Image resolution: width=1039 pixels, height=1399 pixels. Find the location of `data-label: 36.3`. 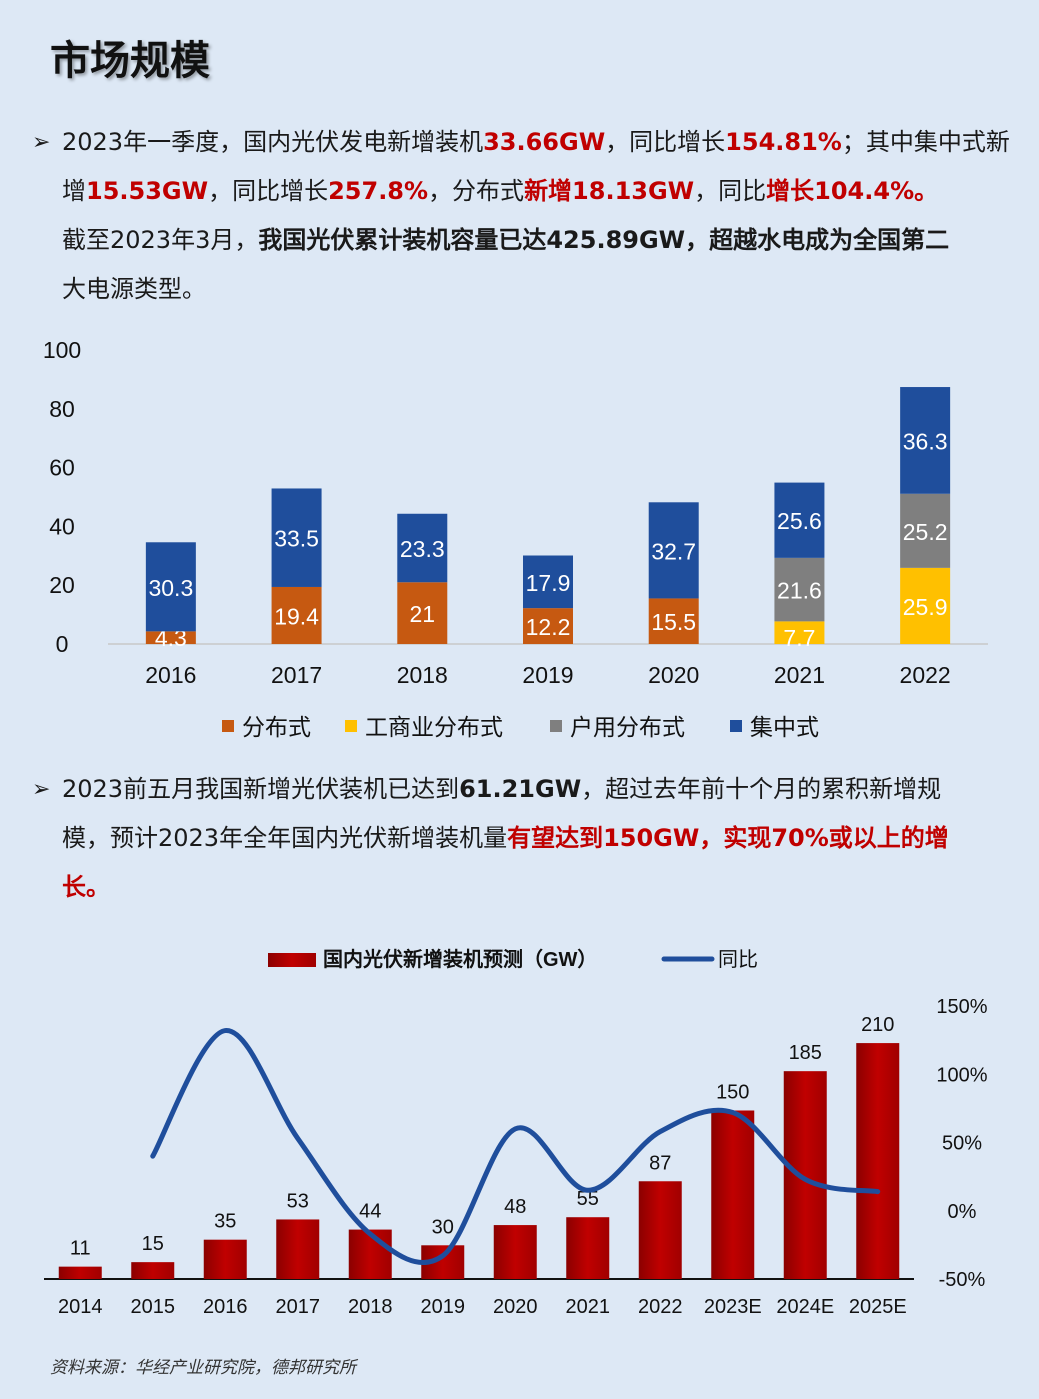

data-label: 36.3 is located at coordinates (925, 441).